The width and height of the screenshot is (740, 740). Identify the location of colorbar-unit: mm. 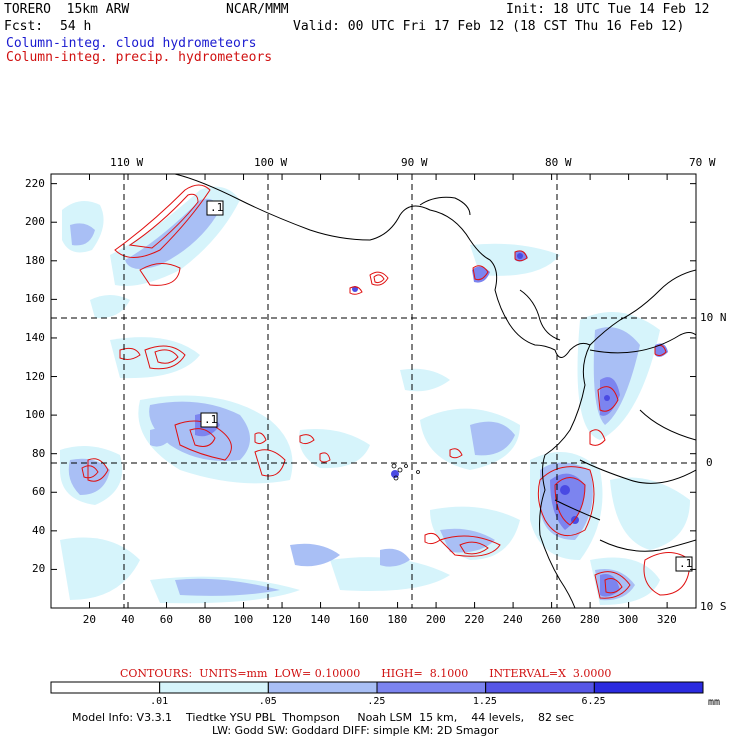
(714, 702).